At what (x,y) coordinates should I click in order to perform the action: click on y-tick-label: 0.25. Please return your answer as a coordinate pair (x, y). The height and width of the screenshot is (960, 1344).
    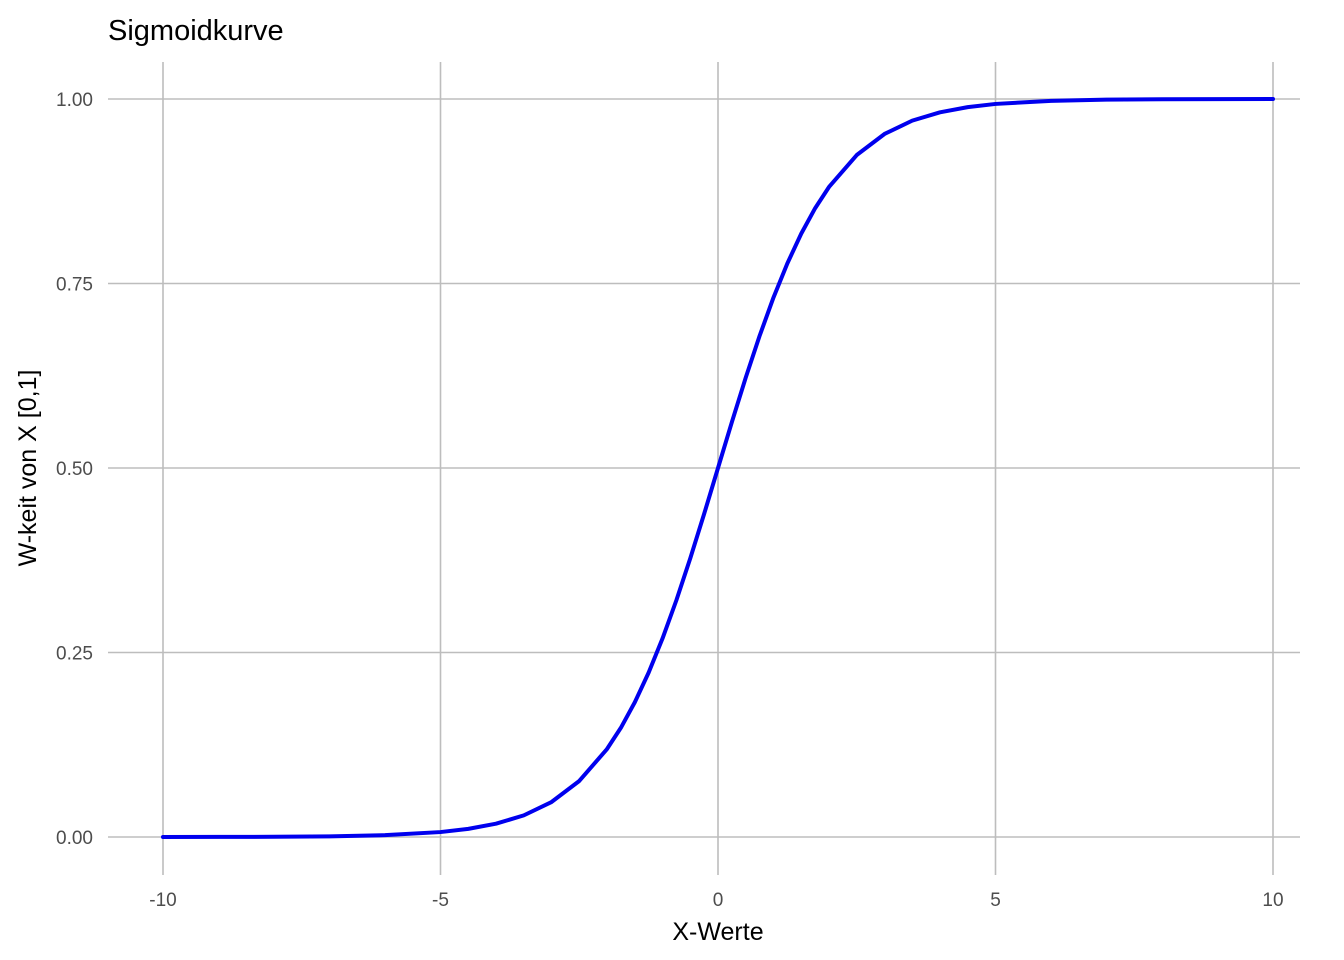
    Looking at the image, I should click on (74, 654).